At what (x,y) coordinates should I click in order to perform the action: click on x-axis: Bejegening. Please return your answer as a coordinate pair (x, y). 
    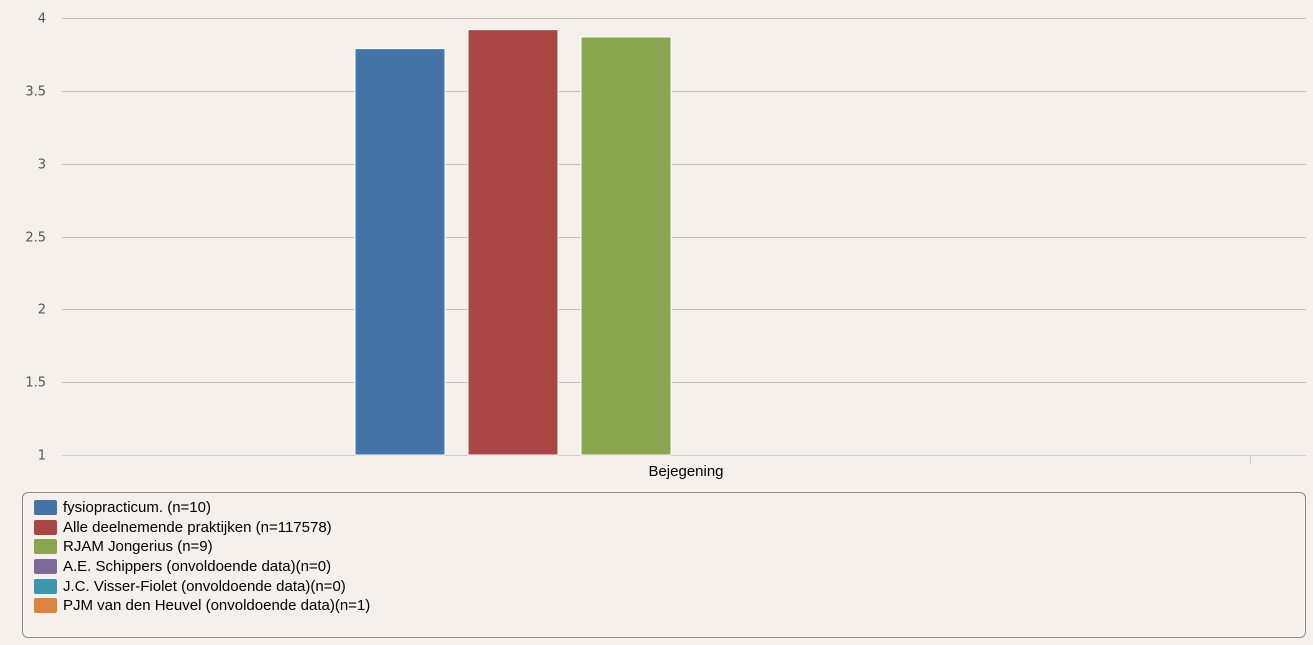
    Looking at the image, I should click on (949, 467).